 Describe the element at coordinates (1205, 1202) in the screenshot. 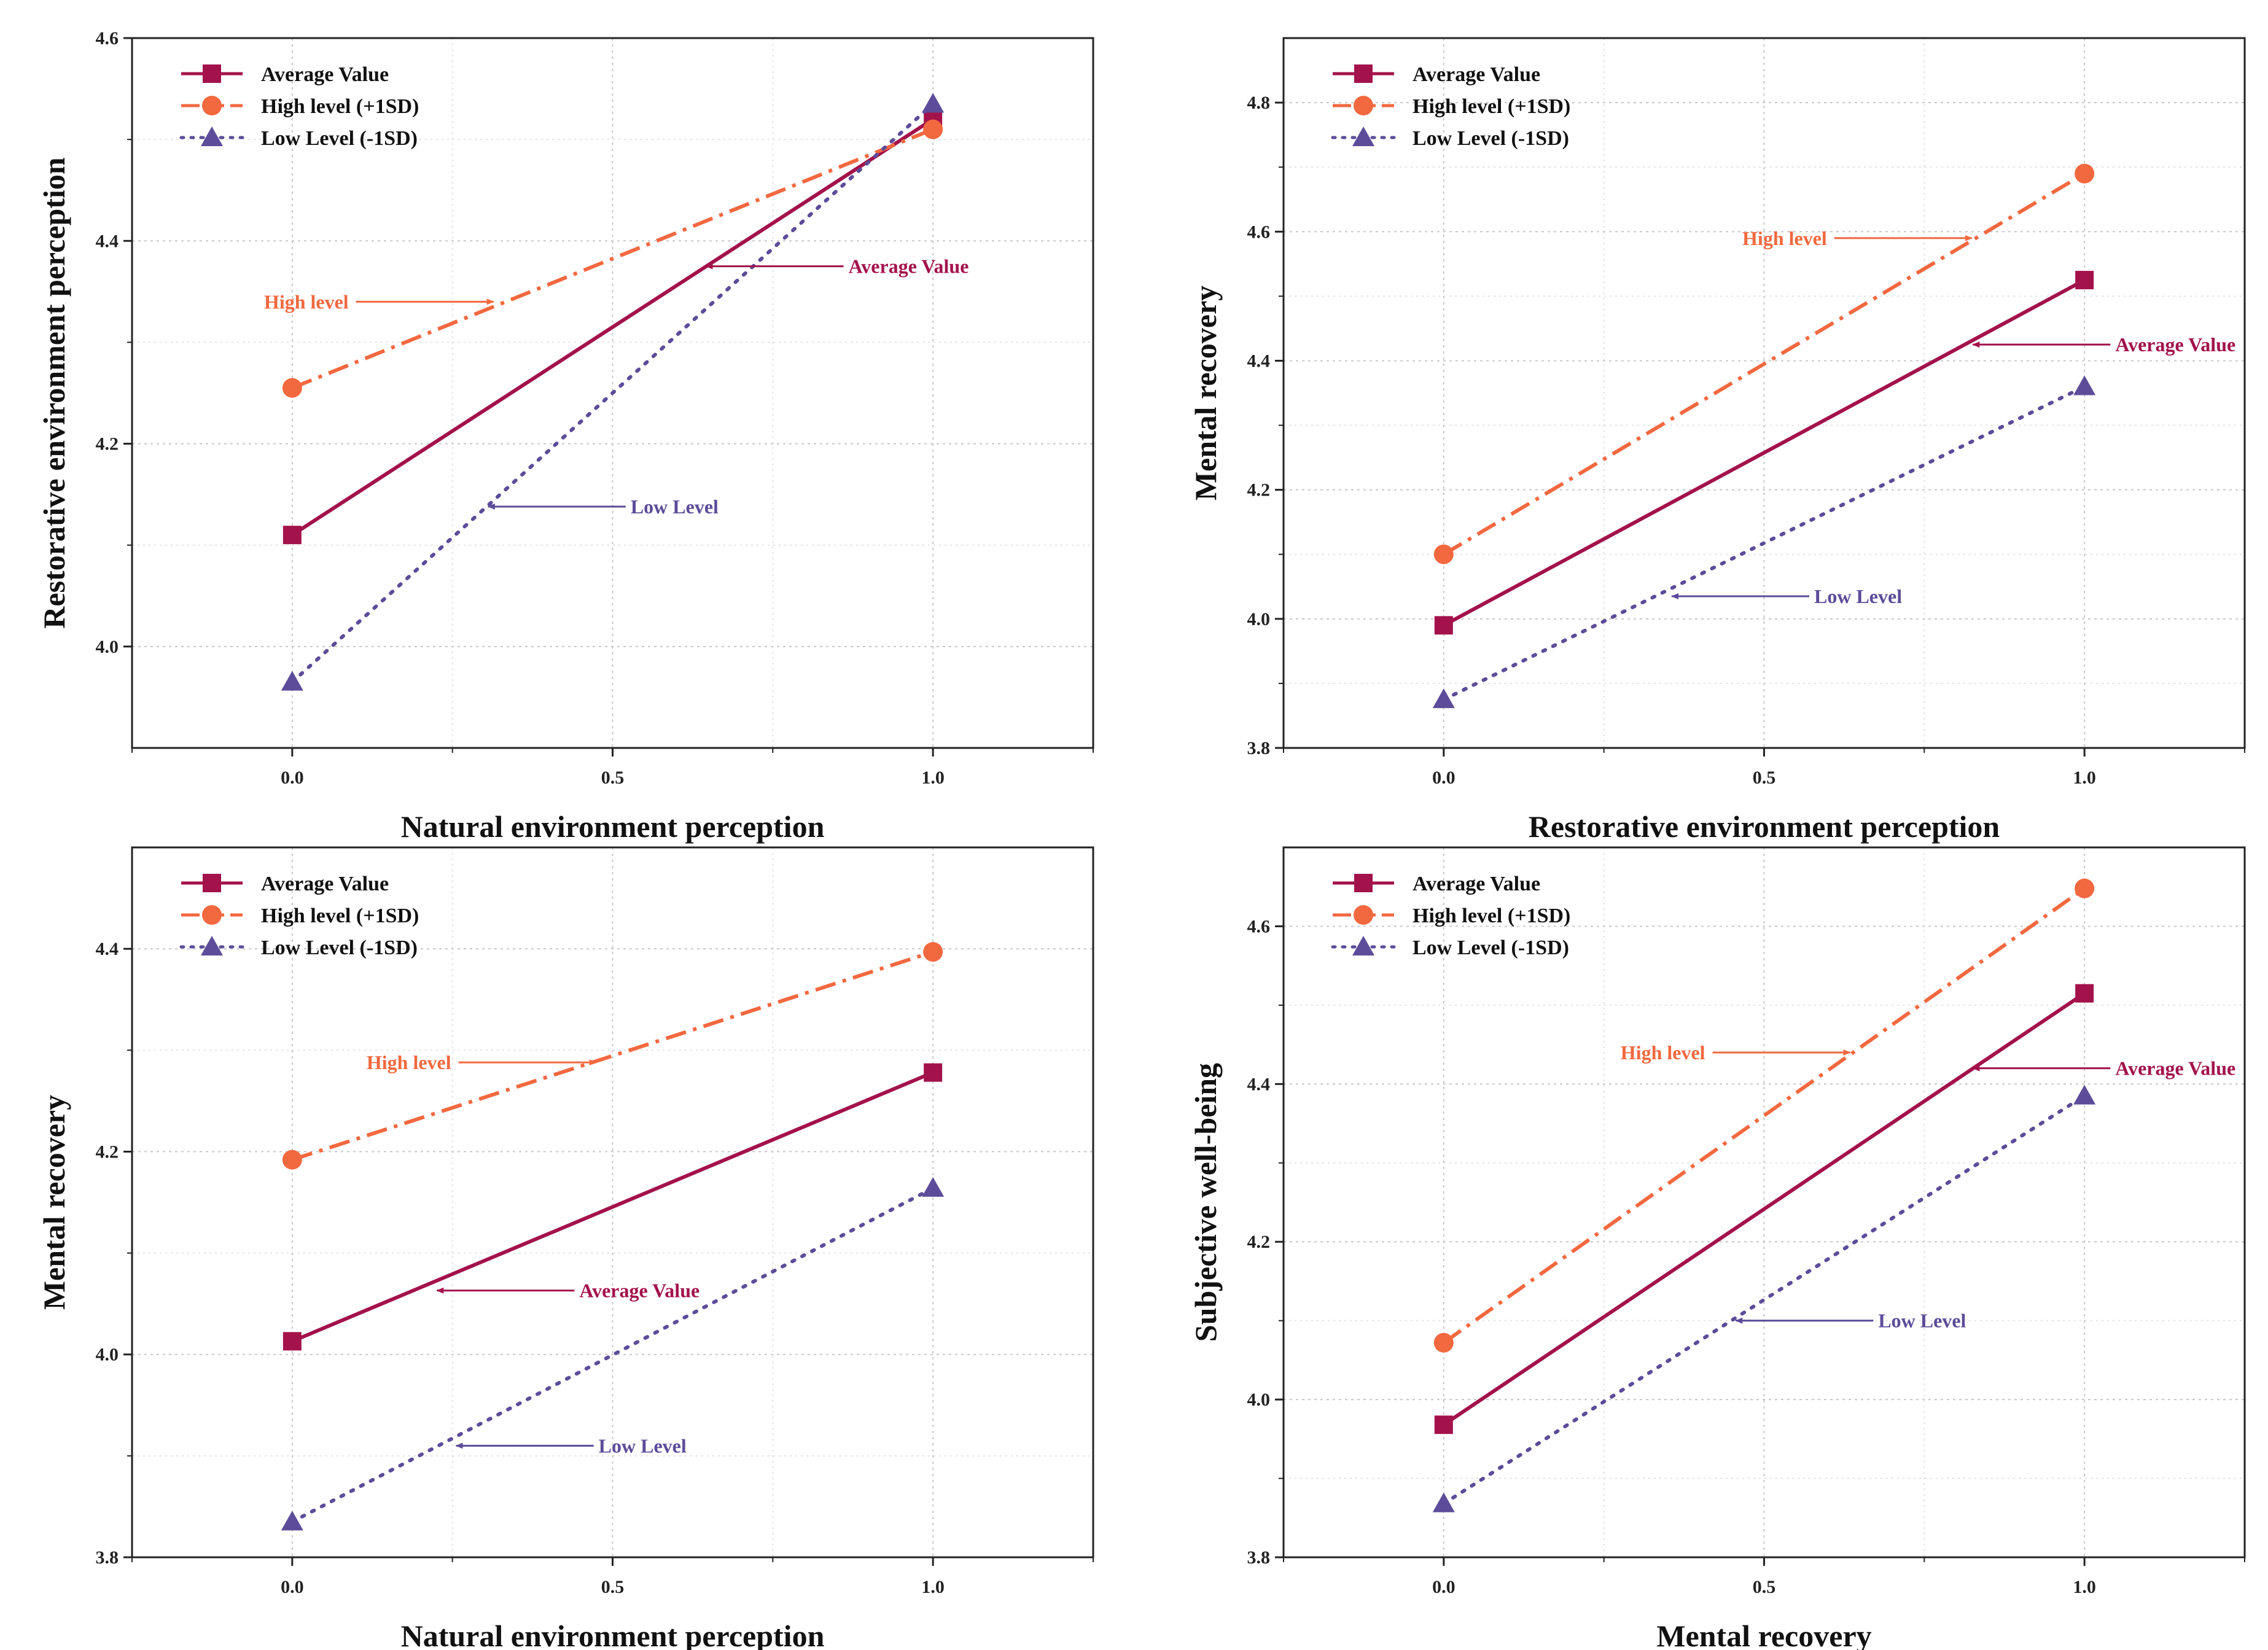

I see `y-axis-title: Subjective well-being` at that location.